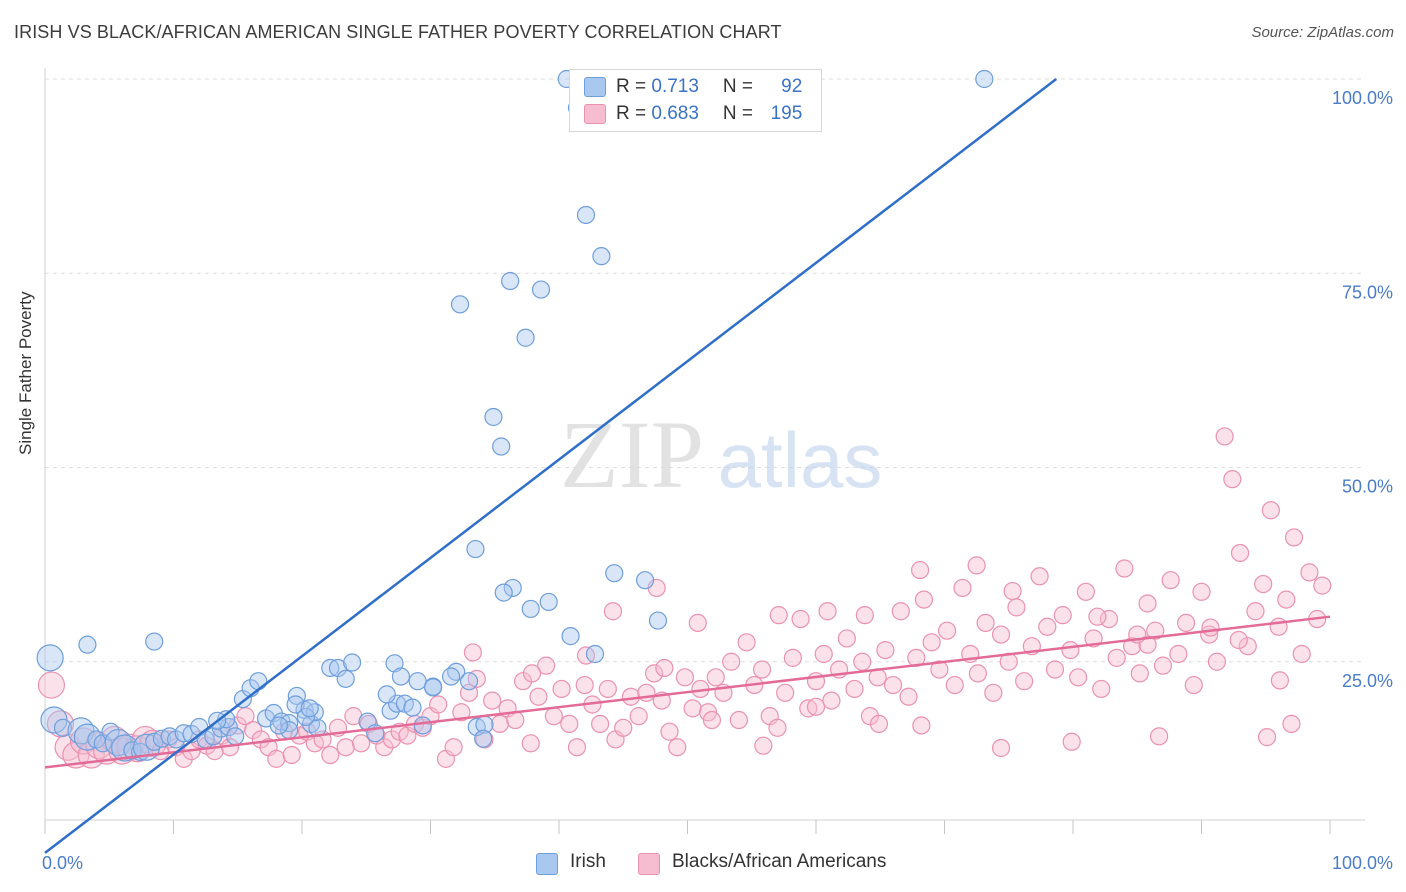 This screenshot has width=1406, height=892. I want to click on irish-swatch, so click(595, 87).